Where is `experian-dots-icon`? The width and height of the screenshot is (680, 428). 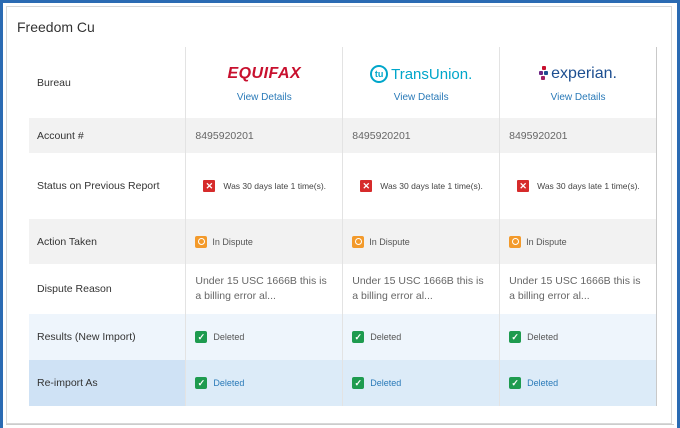 experian-dots-icon is located at coordinates (544, 74).